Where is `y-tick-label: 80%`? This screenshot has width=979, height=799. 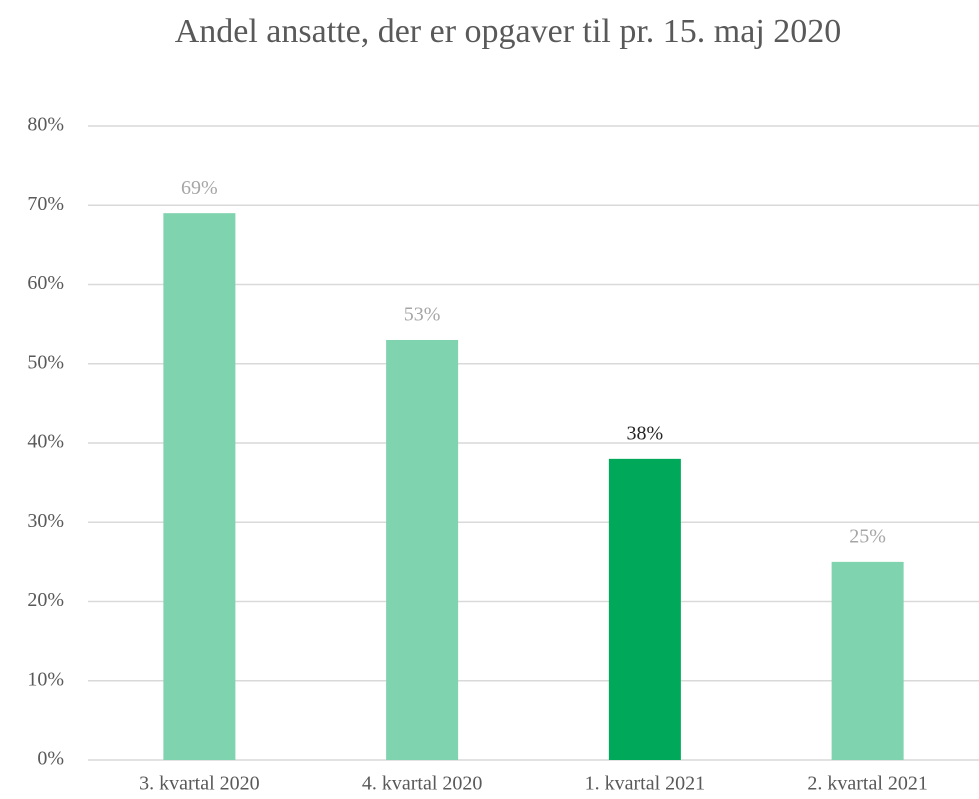
y-tick-label: 80% is located at coordinates (45, 125).